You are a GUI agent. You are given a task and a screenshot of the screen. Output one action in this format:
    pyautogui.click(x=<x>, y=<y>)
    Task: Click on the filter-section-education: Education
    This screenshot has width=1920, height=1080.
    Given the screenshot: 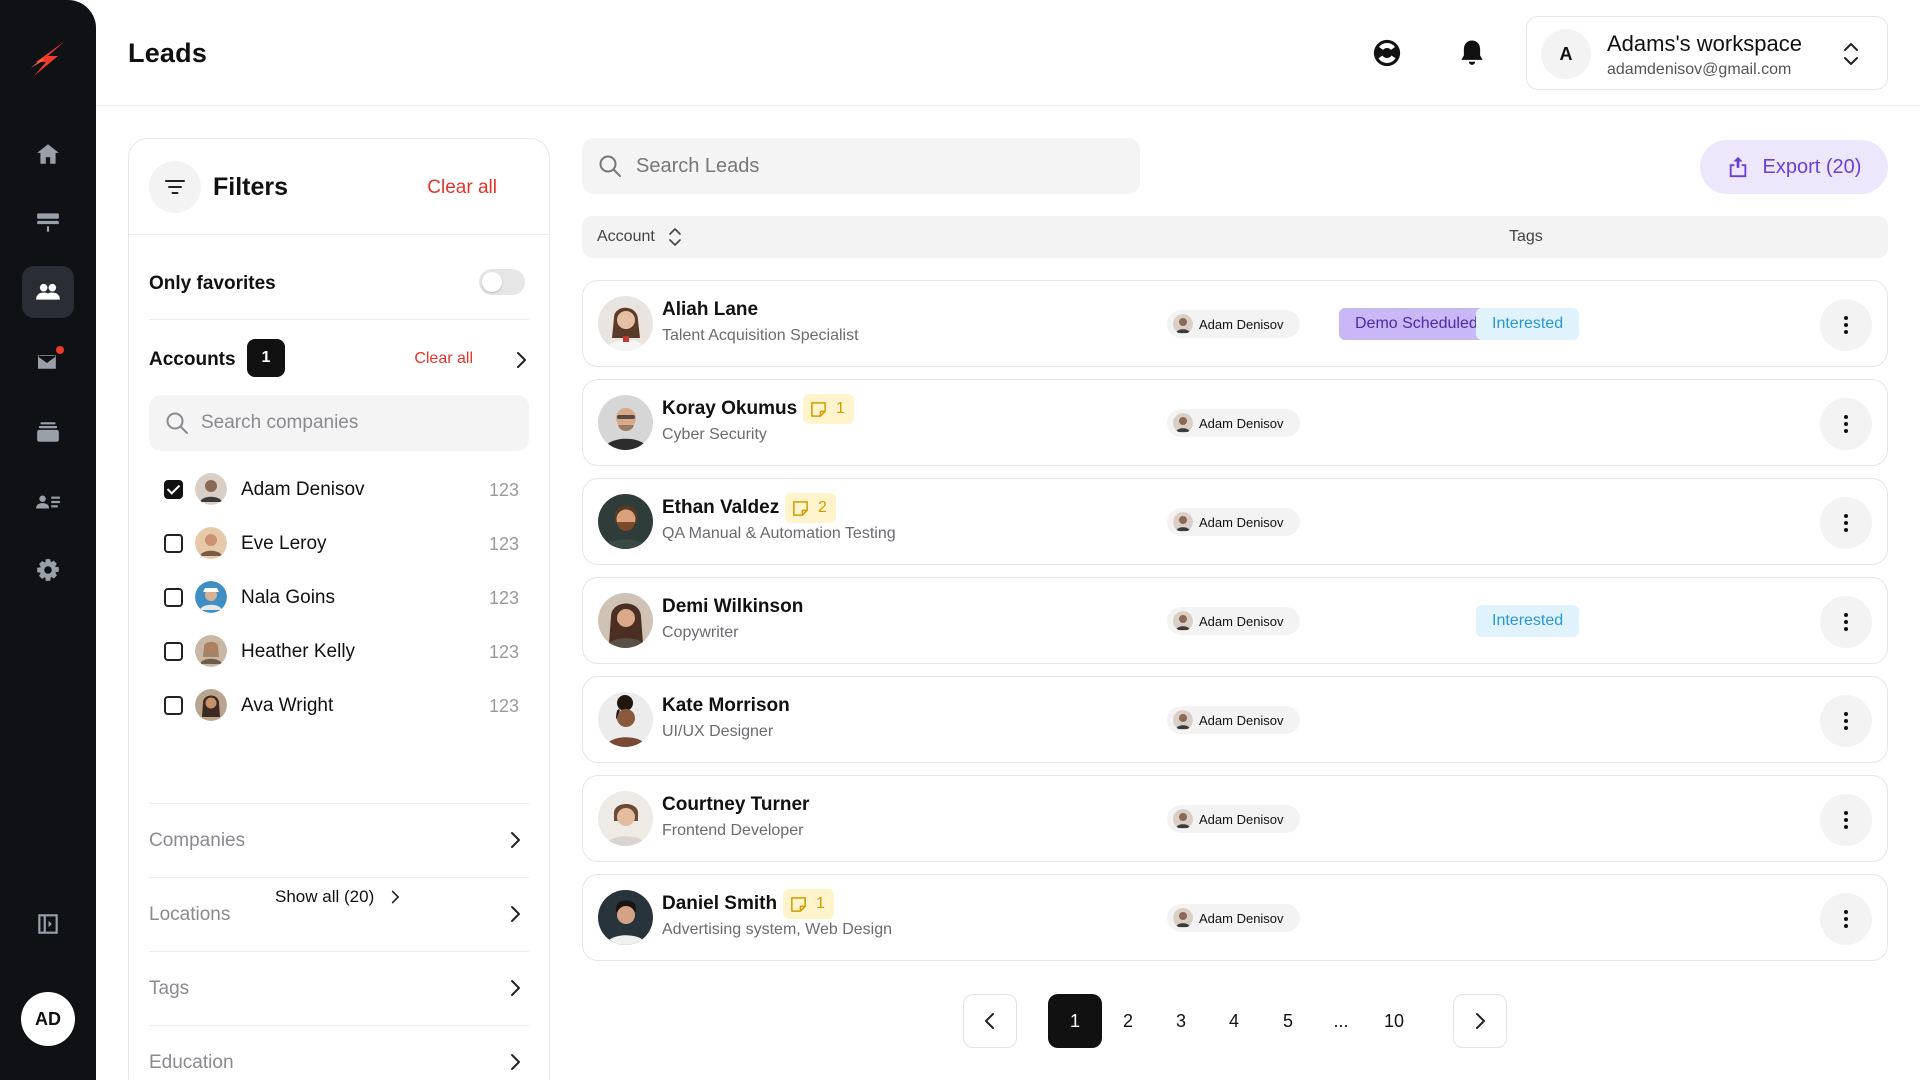 What is the action you would take?
    pyautogui.click(x=339, y=1052)
    